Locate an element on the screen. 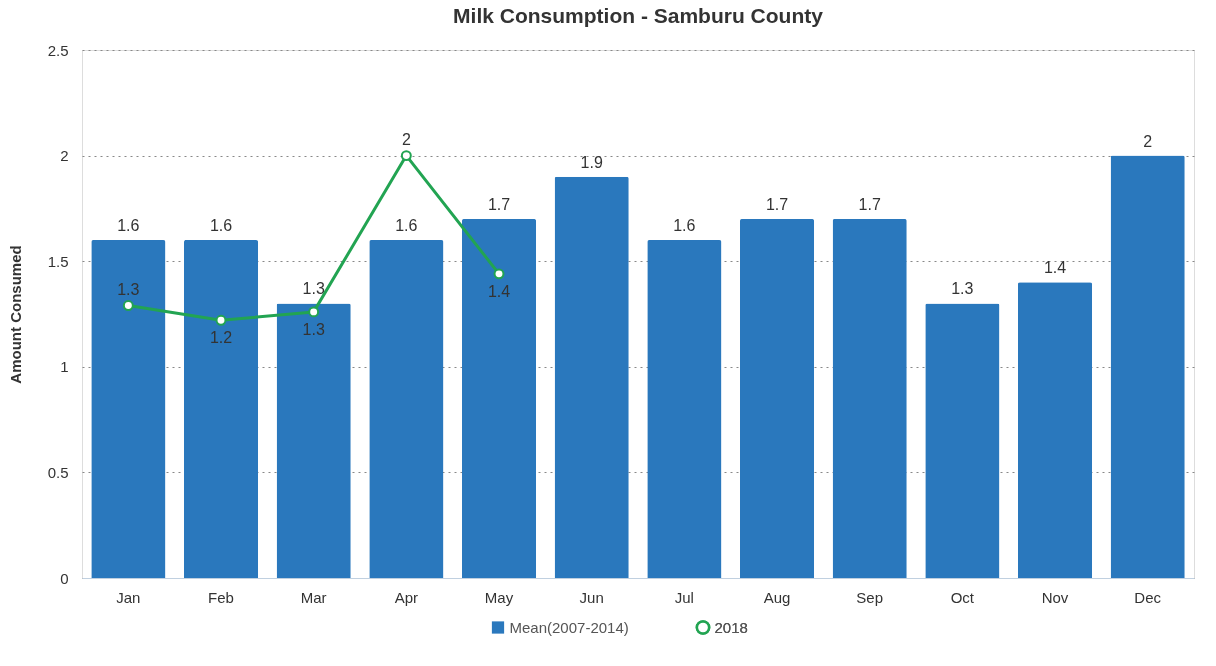 This screenshot has height=666, width=1216. x-tick-label: May is located at coordinates (499, 597).